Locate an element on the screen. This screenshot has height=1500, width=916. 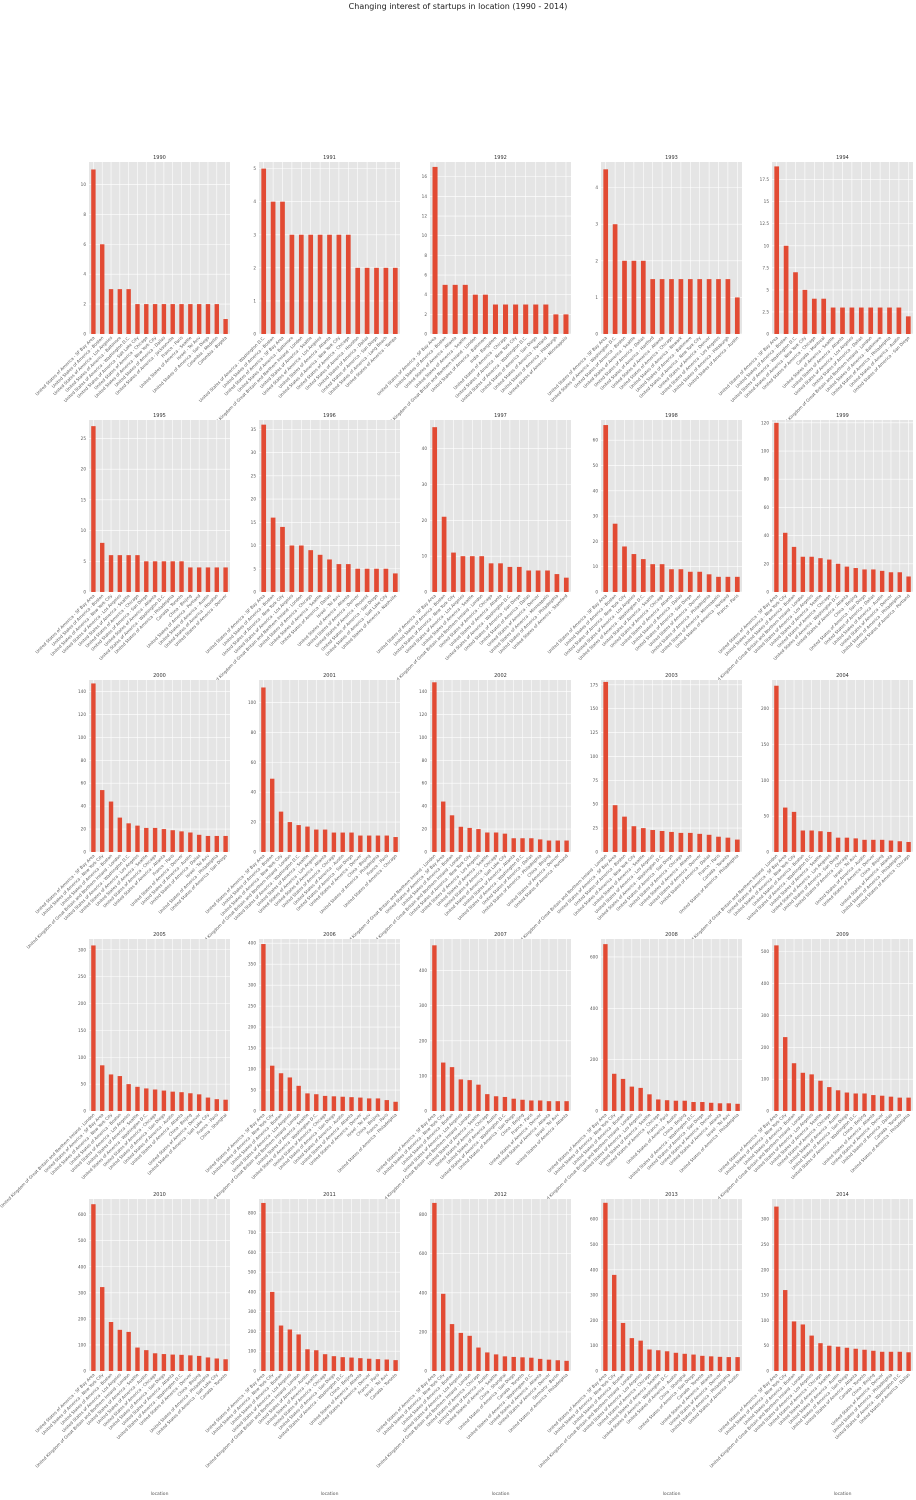
subplot-title: 1995 is located at coordinates (159, 416).